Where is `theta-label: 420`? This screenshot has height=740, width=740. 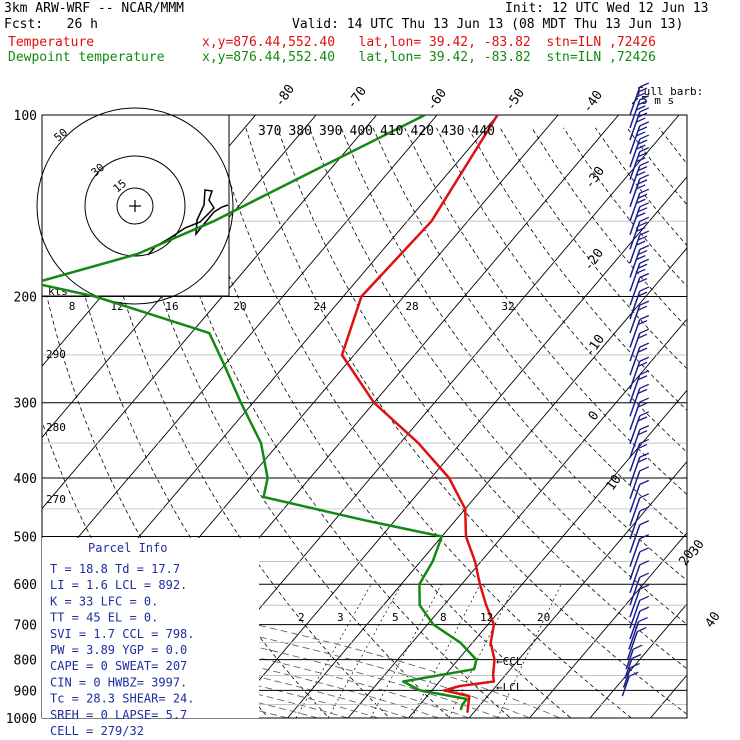 theta-label: 420 is located at coordinates (422, 131).